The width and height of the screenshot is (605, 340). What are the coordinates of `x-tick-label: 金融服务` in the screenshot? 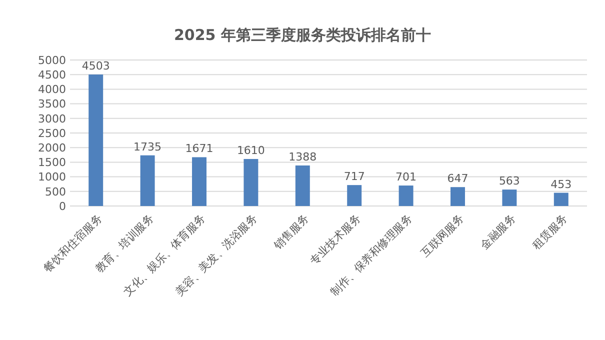 It's located at (498, 232).